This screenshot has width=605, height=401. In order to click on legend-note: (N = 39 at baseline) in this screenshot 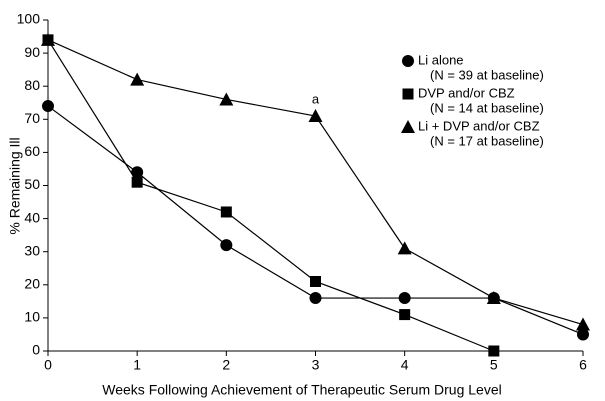, I will do `click(487, 74)`.